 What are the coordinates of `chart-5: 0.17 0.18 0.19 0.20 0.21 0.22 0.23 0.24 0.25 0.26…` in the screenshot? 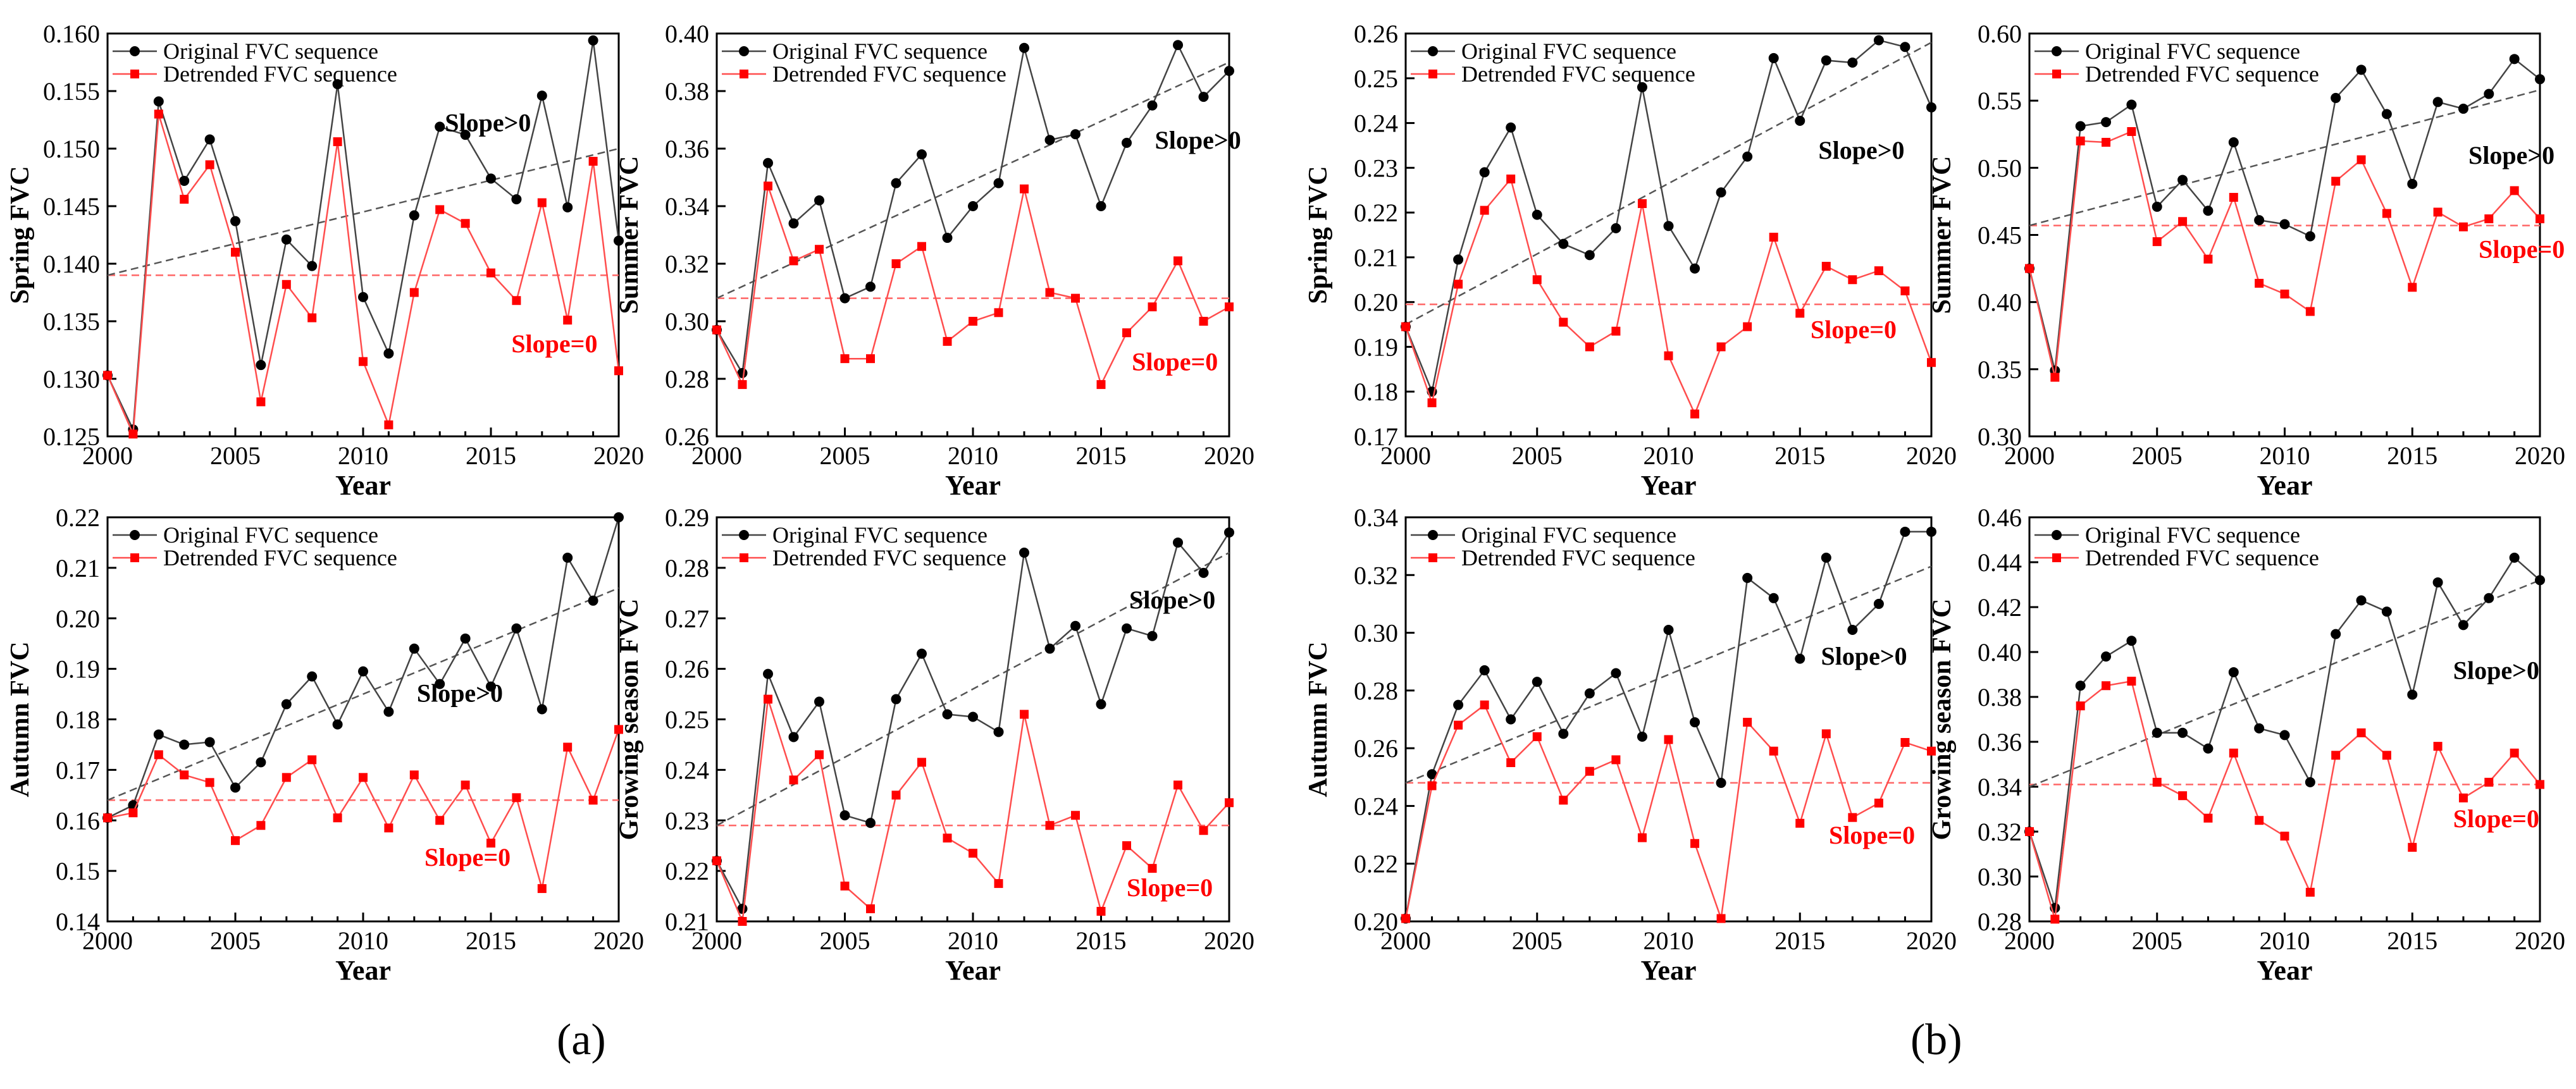 It's located at (1631, 260).